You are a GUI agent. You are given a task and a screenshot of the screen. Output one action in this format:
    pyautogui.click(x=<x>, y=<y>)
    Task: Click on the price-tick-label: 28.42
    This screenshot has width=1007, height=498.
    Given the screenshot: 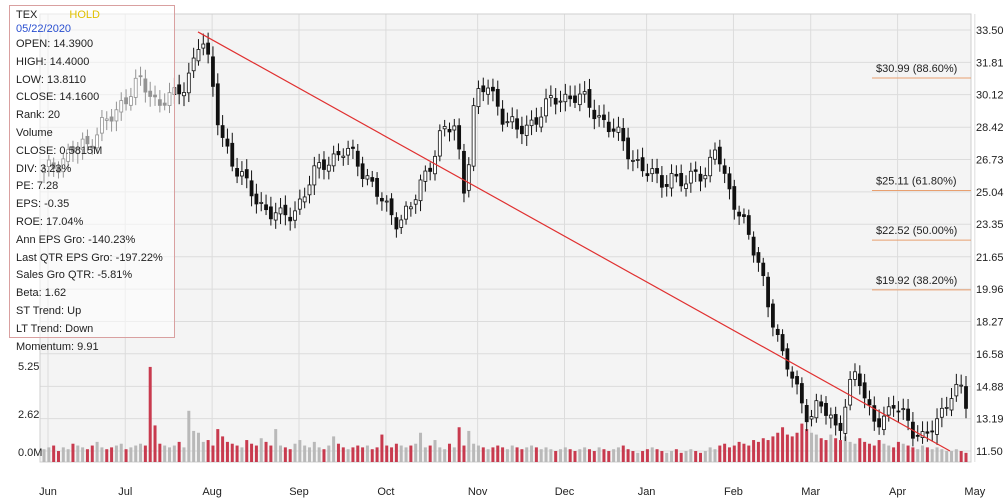 What is the action you would take?
    pyautogui.click(x=990, y=128)
    